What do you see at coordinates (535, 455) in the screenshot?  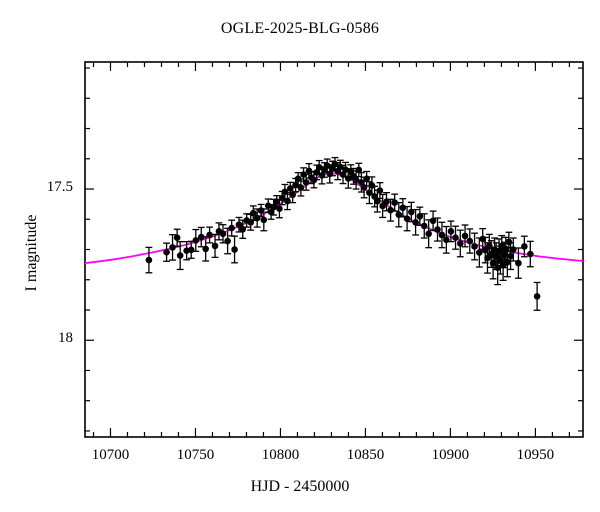 I see `x-tick-label: 10950` at bounding box center [535, 455].